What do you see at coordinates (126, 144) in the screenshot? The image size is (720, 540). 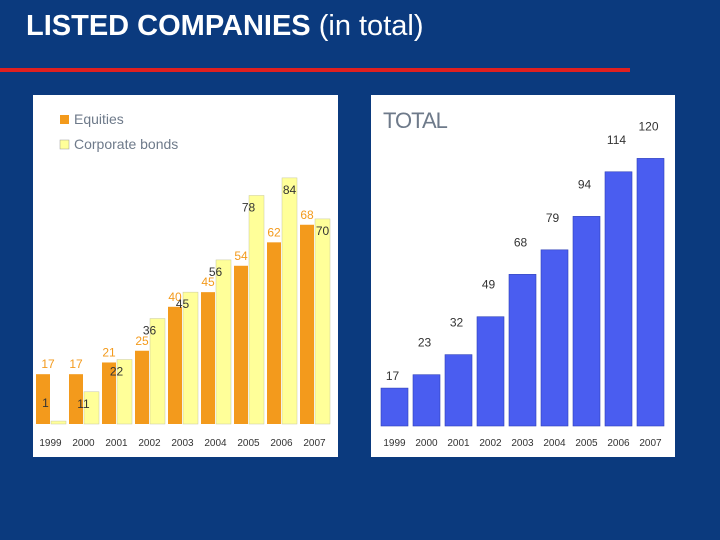 I see `legend-label-bonds: Corporate bonds` at bounding box center [126, 144].